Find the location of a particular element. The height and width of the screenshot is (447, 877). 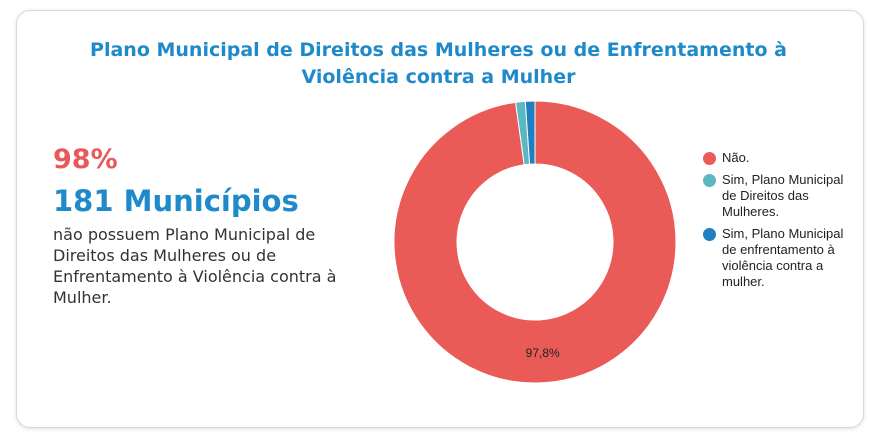

legend-item-1: Não. is located at coordinates (778, 158).